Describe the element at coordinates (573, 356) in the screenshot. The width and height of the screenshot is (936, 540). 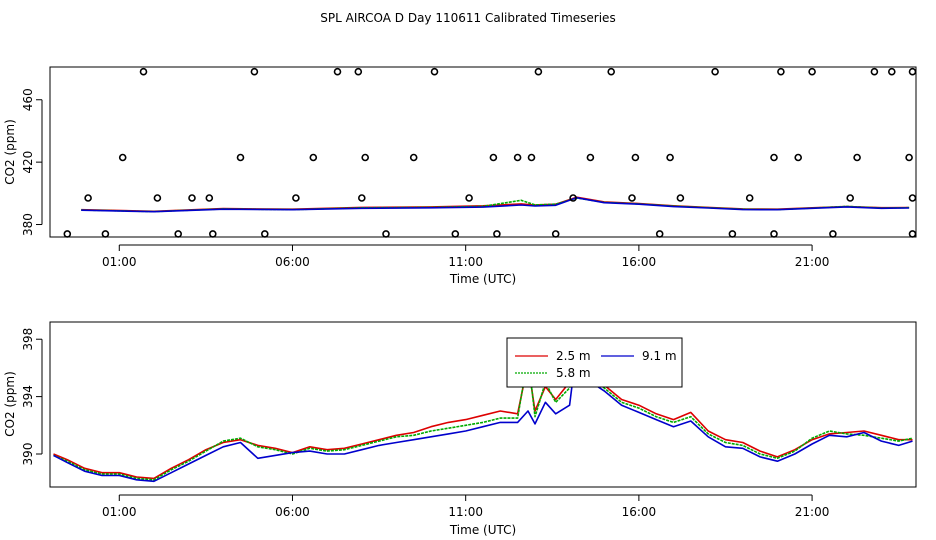
I see `legend-label-2-5m: 2.5 m` at that location.